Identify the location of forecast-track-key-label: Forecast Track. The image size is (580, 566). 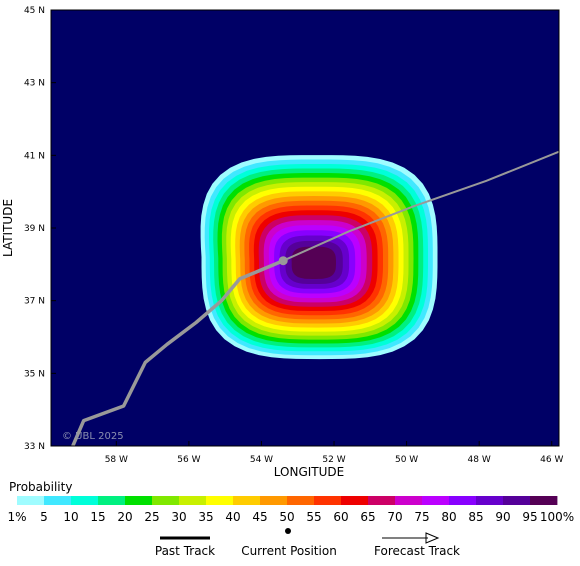
(417, 551).